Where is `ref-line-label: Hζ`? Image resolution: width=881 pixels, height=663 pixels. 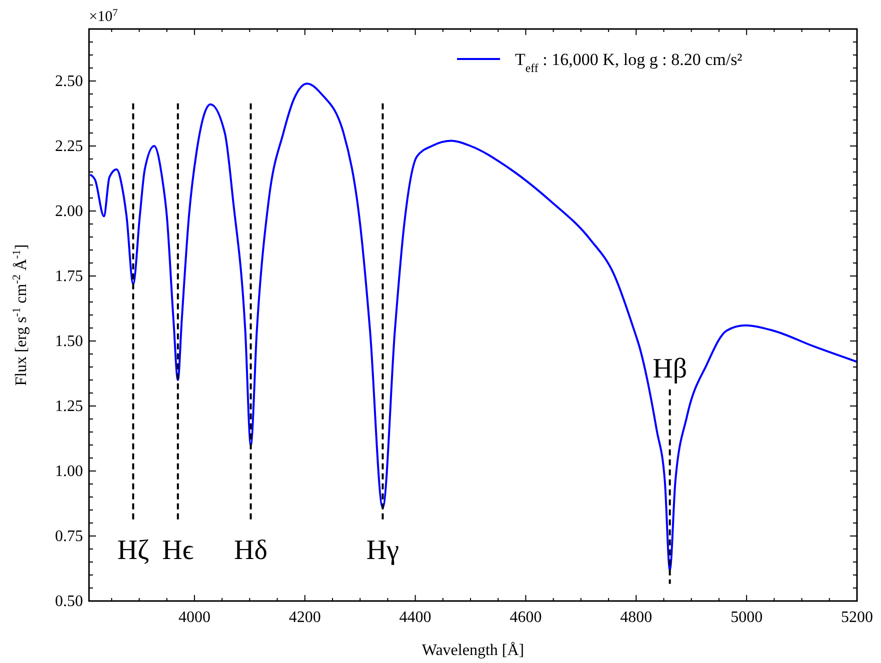
ref-line-label: Hζ is located at coordinates (133, 550).